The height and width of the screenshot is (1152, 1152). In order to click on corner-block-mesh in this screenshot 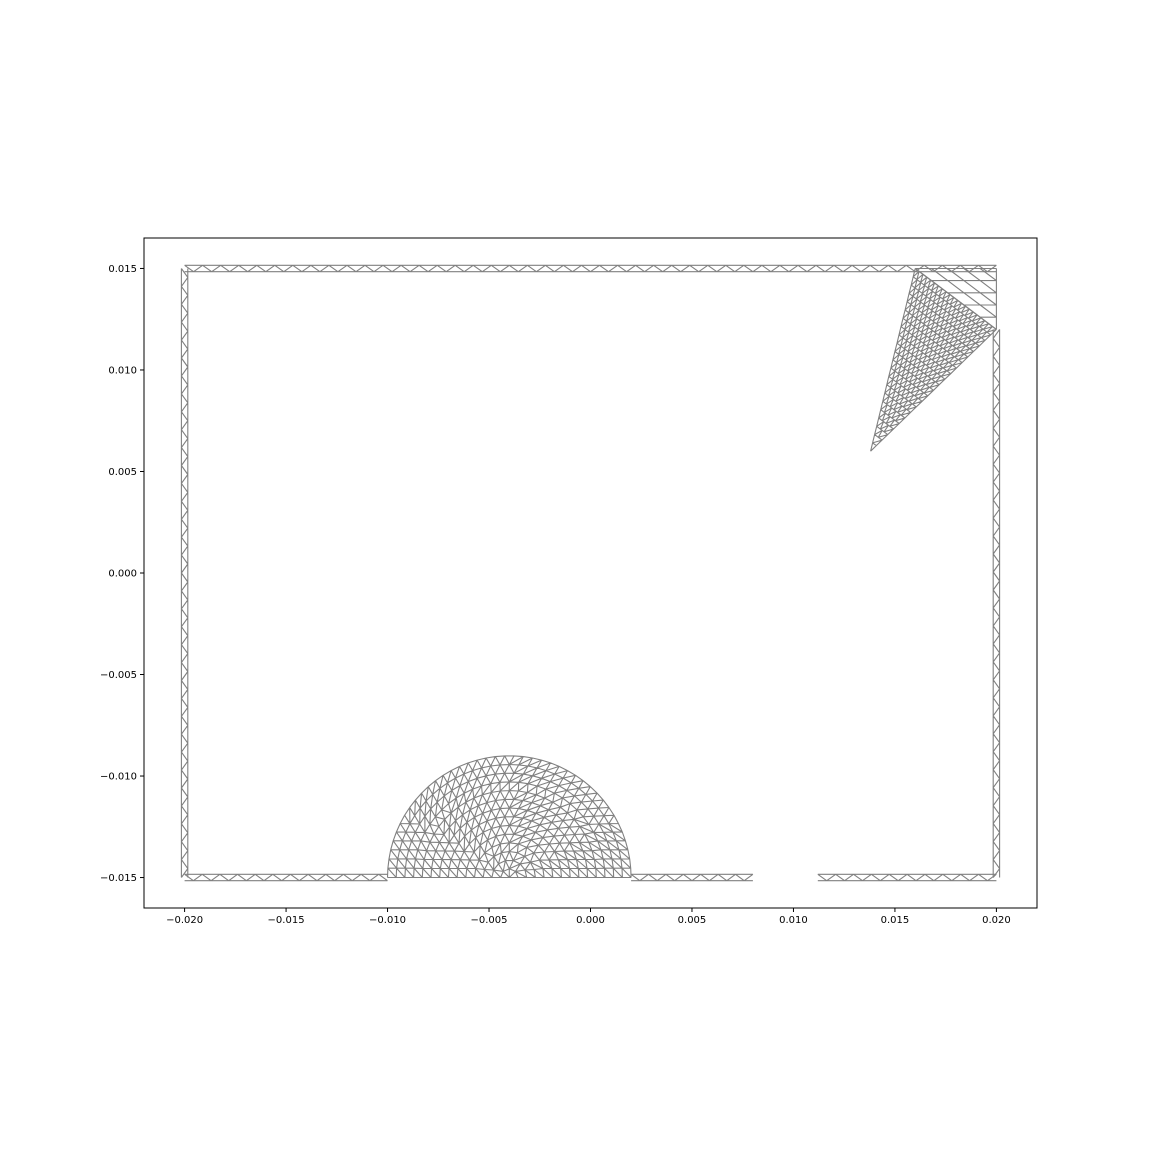, I will do `click(955, 298)`.